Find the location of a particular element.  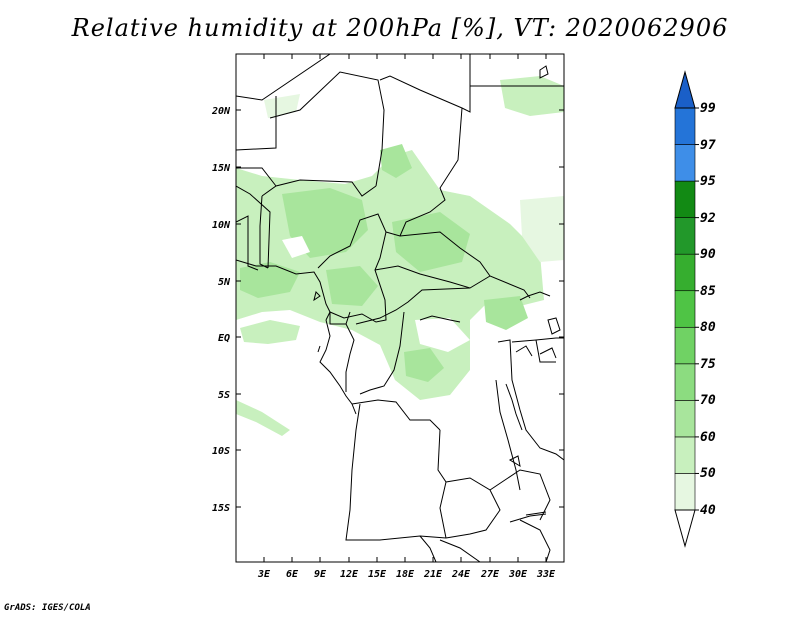

lat-label-5s: 5S is located at coordinates (224, 395).